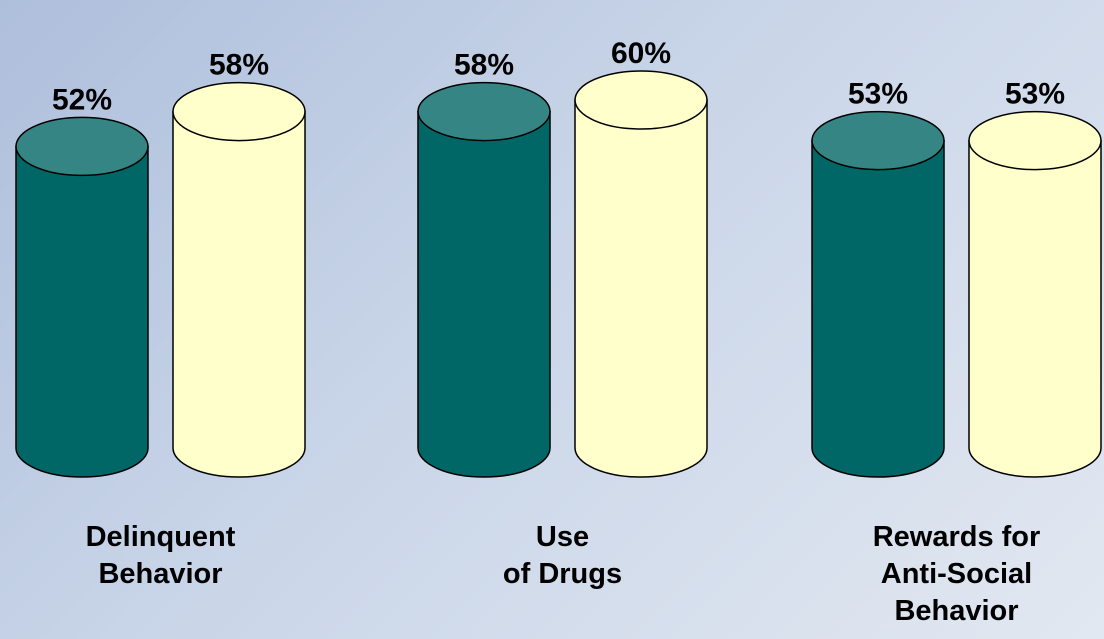 The width and height of the screenshot is (1104, 639). Describe the element at coordinates (562, 574) in the screenshot. I see `category-label-line: of Drugs` at that location.